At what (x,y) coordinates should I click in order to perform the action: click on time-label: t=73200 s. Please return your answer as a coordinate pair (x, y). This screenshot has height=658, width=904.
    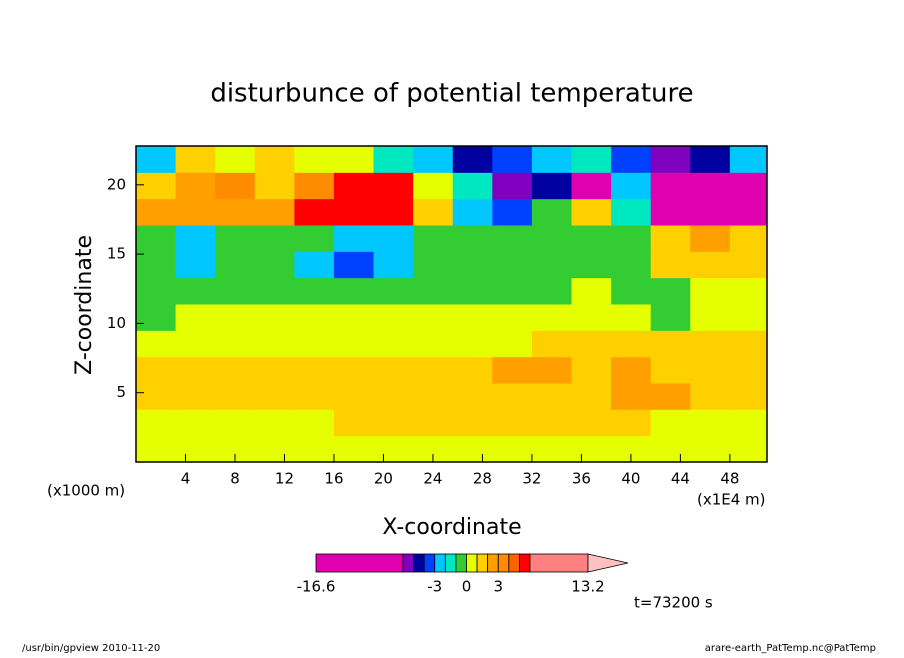
    Looking at the image, I should click on (673, 603).